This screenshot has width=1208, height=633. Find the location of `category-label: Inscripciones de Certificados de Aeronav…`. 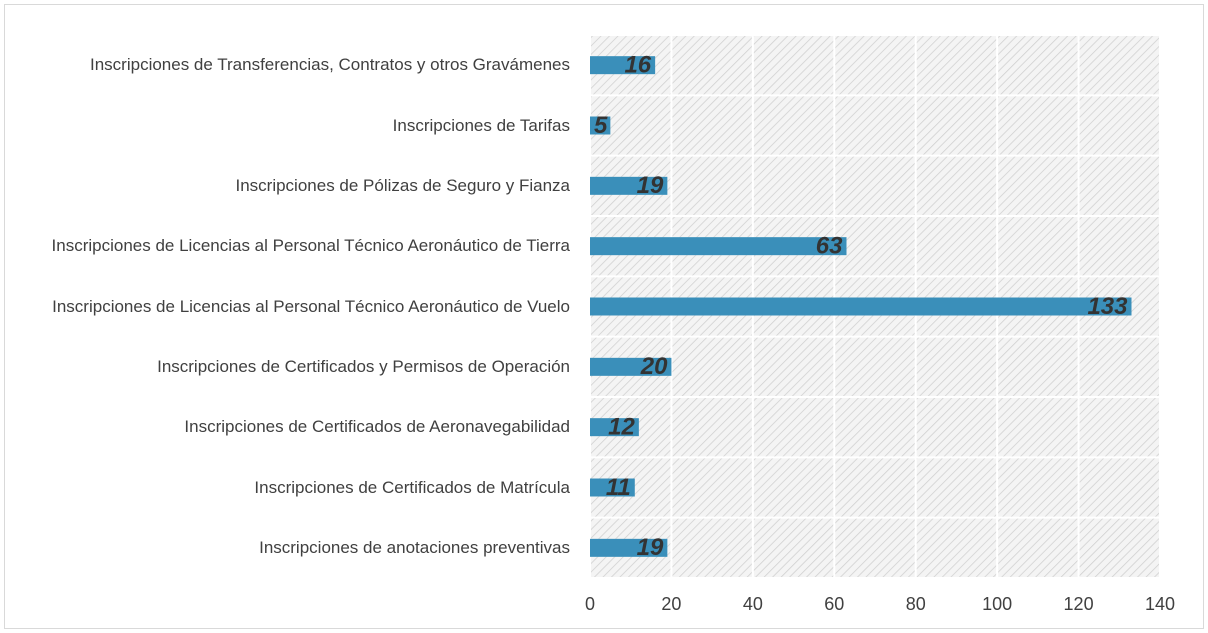

category-label: Inscripciones de Certificados de Aeronav… is located at coordinates (377, 427).